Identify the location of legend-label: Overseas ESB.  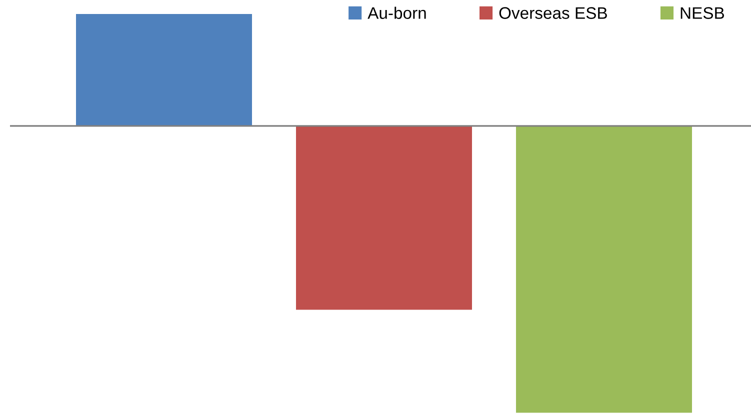
(553, 13).